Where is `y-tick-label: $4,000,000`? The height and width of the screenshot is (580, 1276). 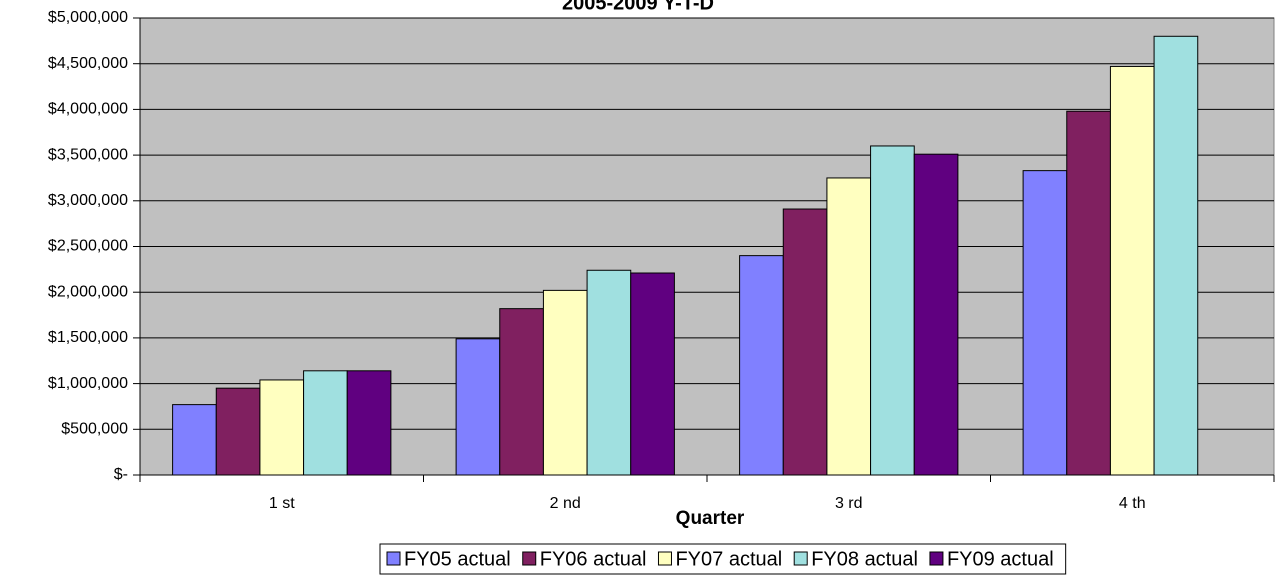
y-tick-label: $4,000,000 is located at coordinates (88, 109).